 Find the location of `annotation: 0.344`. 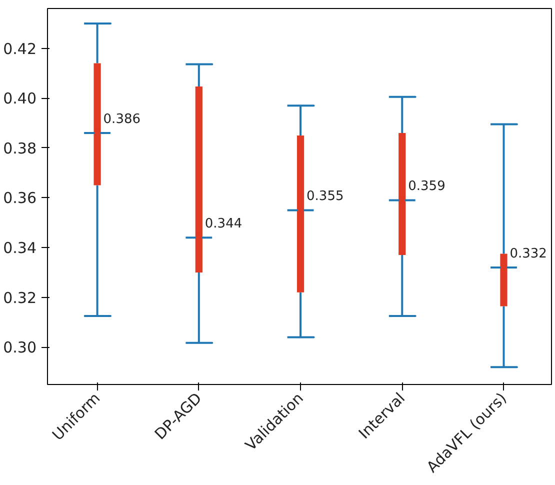

annotation: 0.344 is located at coordinates (223, 224).